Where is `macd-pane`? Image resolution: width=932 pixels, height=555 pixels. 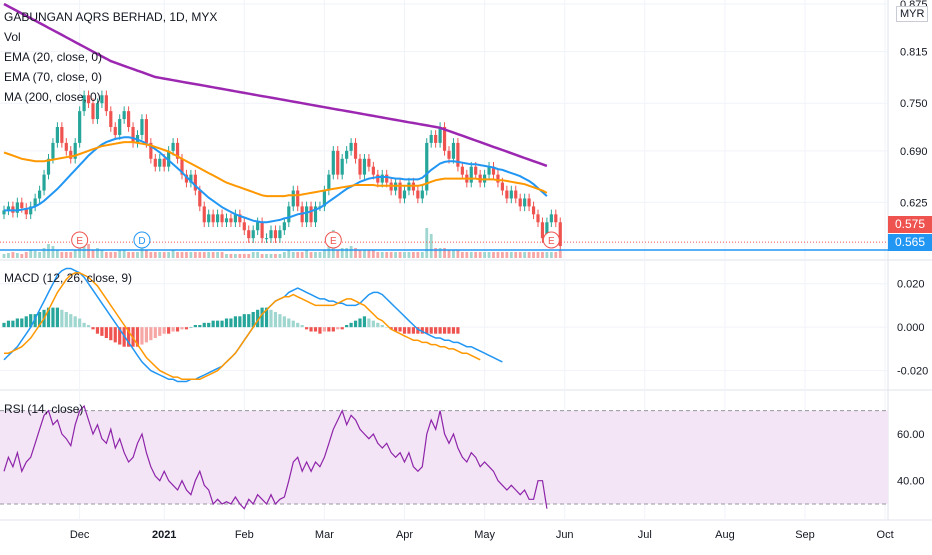 macd-pane is located at coordinates (252, 325).